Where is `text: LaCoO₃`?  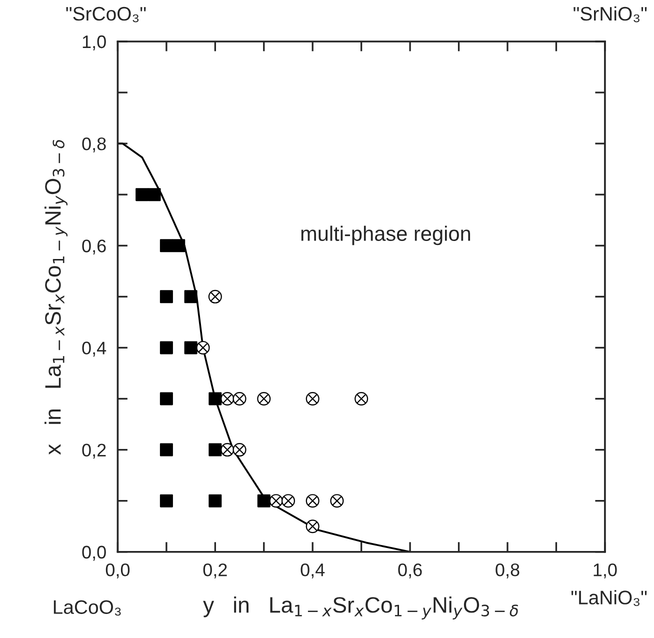
text: LaCoO₃ is located at coordinates (87, 608).